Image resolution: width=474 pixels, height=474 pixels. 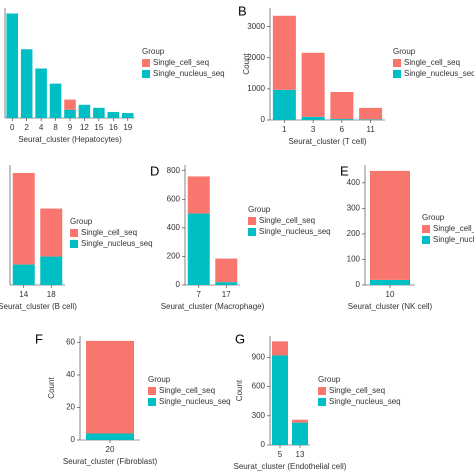 What do you see at coordinates (199, 294) in the screenshot?
I see `x-tick-label: 7` at bounding box center [199, 294].